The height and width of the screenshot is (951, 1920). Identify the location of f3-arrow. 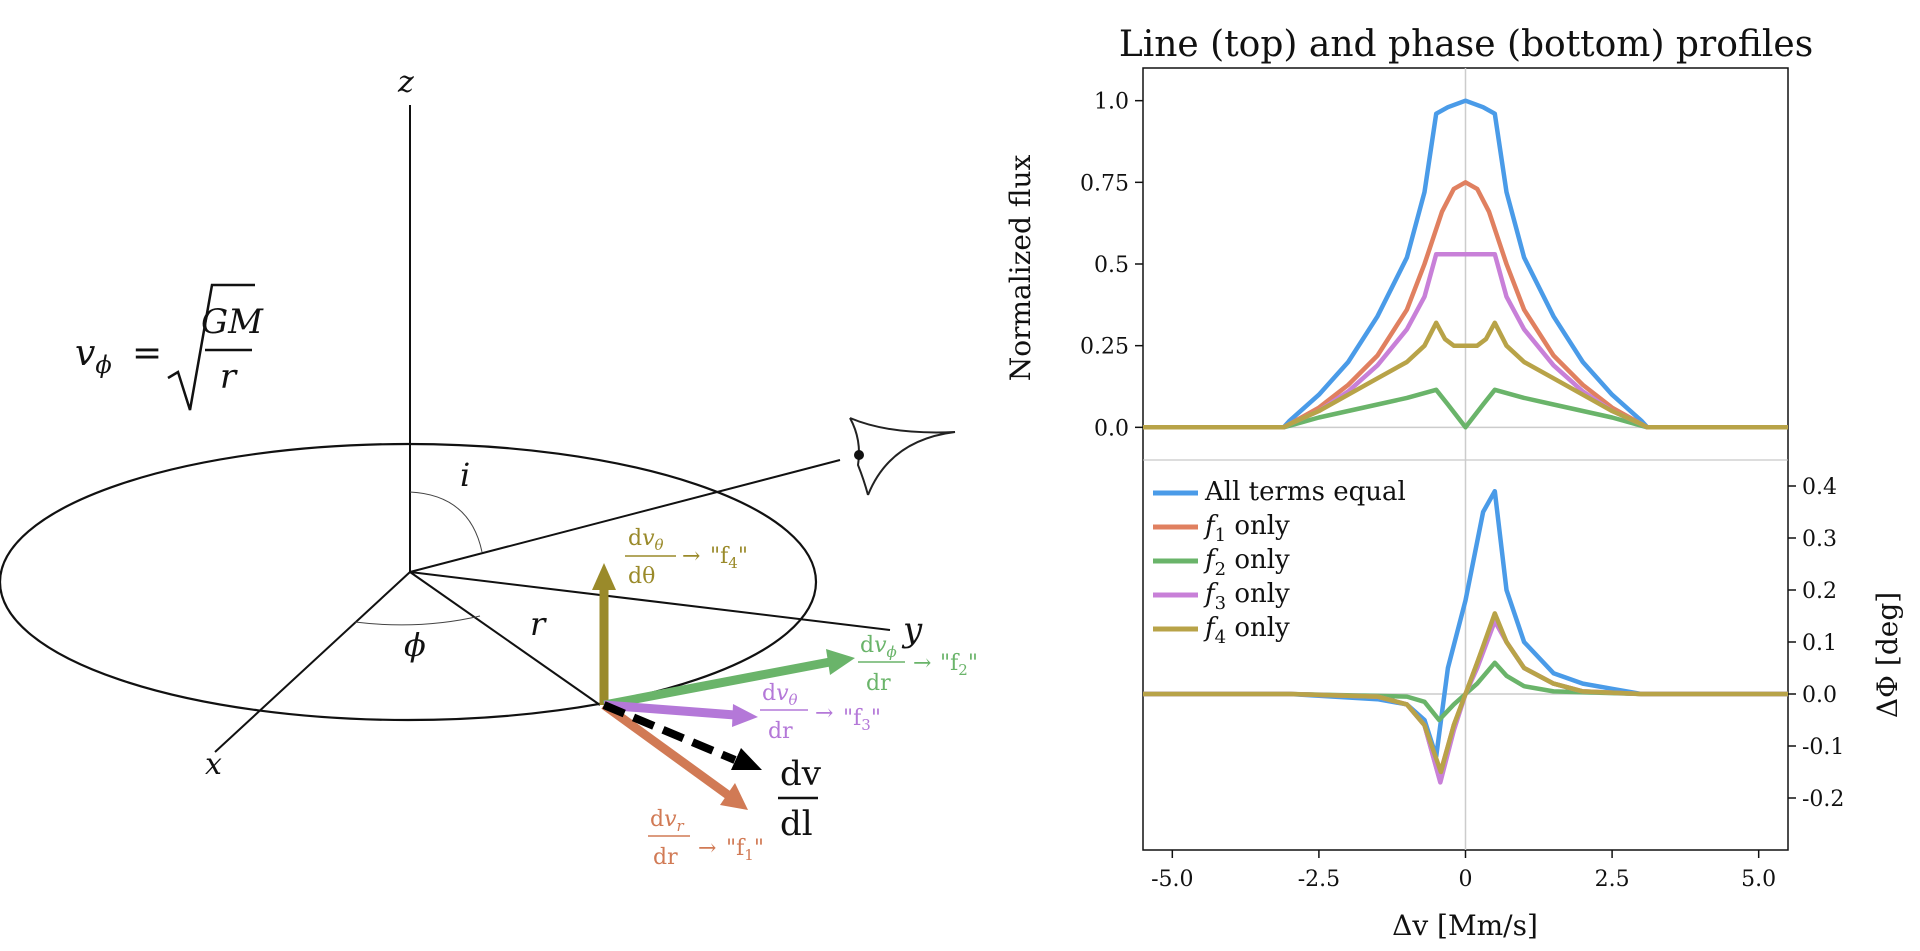
(669, 710).